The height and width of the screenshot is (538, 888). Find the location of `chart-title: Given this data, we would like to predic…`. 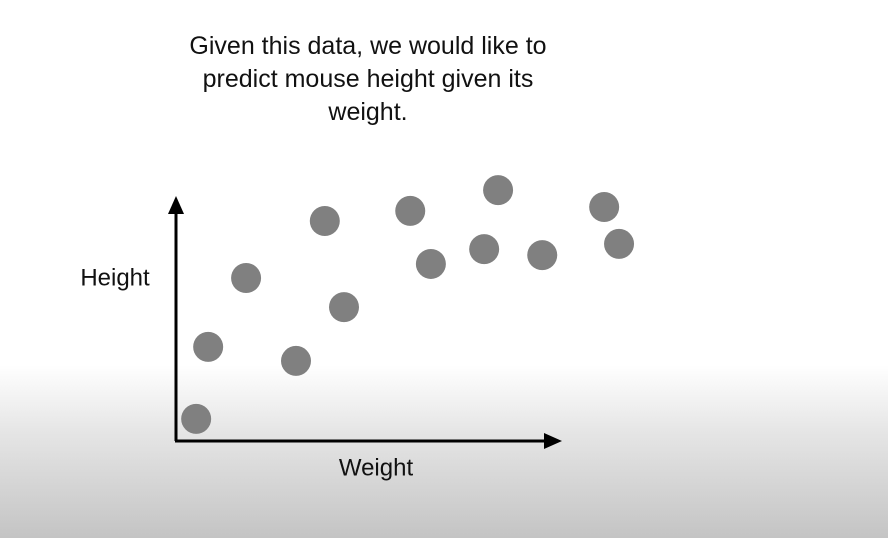

chart-title: Given this data, we would like to predic… is located at coordinates (368, 79).